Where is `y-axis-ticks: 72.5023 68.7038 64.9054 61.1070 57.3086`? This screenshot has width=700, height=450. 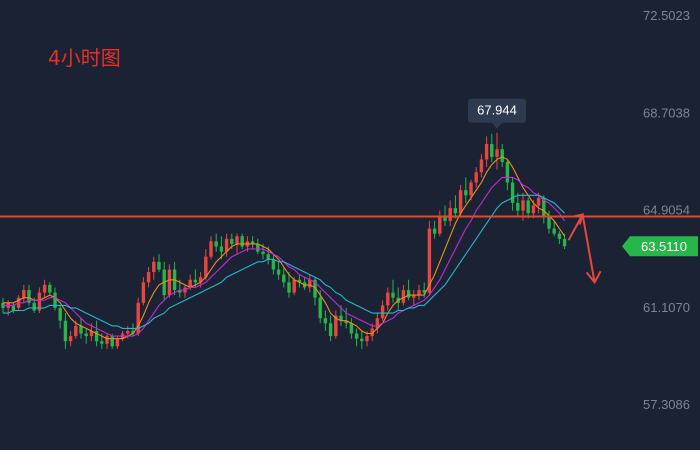
y-axis-ticks: 72.5023 68.7038 64.9054 61.1070 57.3086 is located at coordinates (666, 210).